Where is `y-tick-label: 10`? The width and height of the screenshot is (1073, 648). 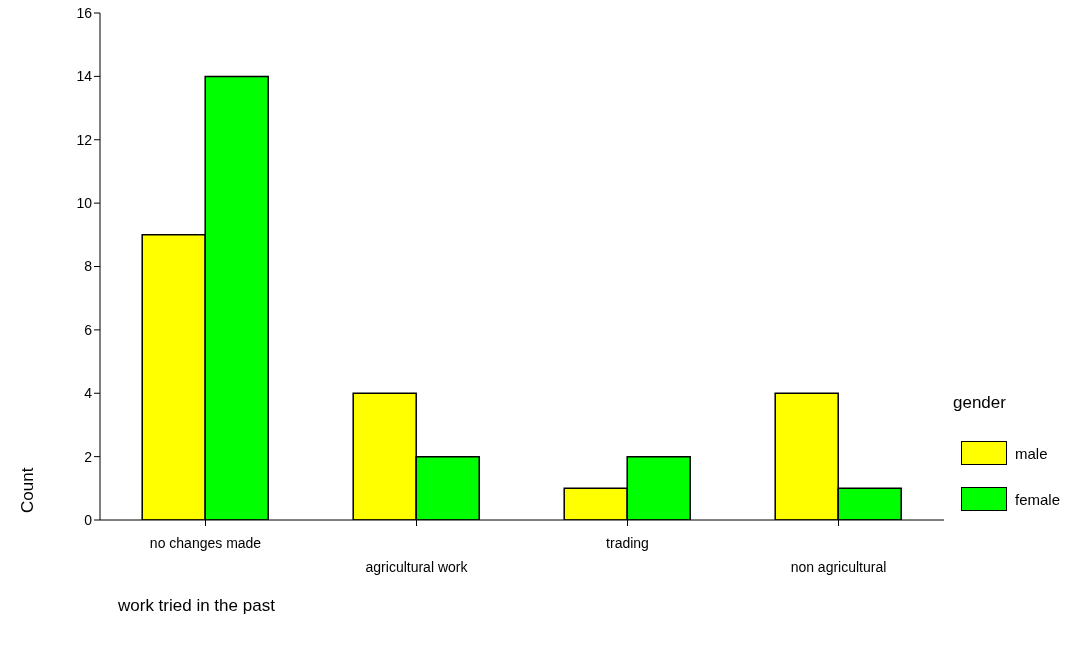
y-tick-label: 10 is located at coordinates (84, 203).